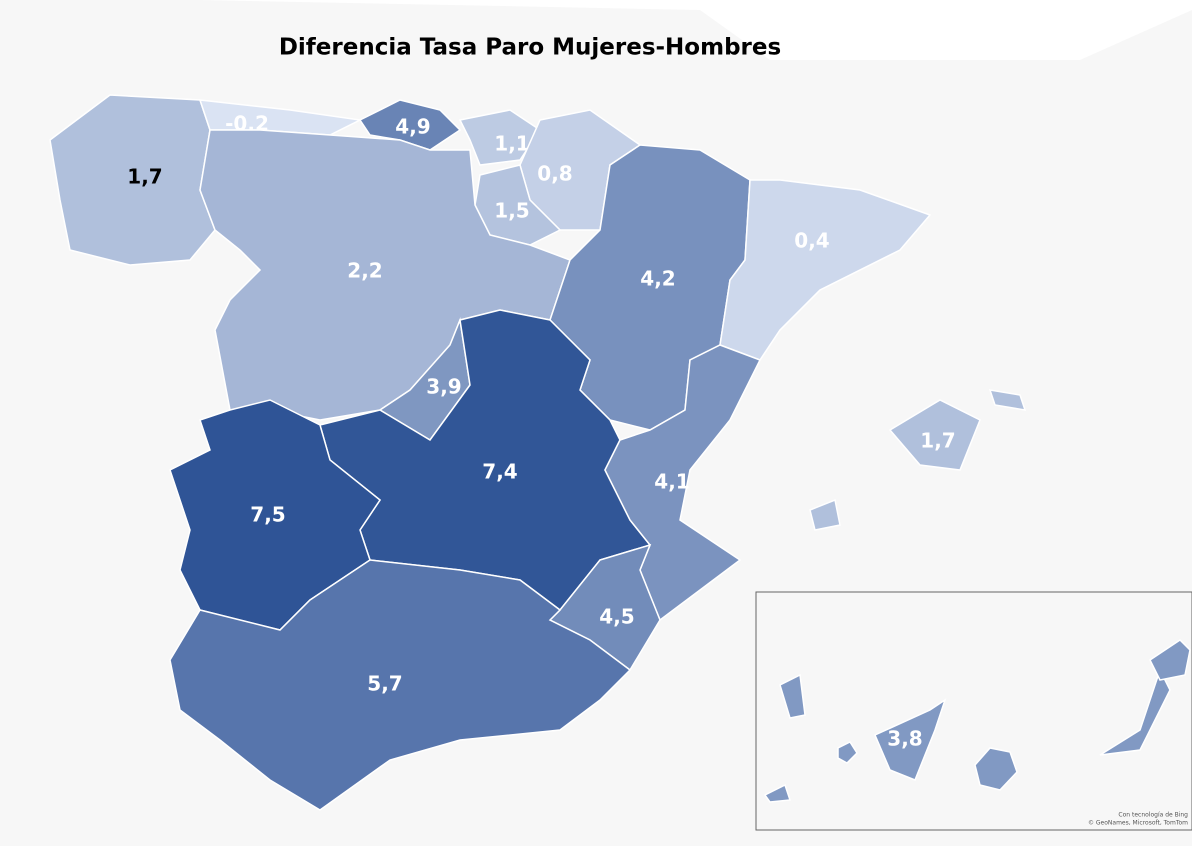 This screenshot has width=1192, height=846. What do you see at coordinates (499, 472) in the screenshot?
I see `region-label: 7,4` at bounding box center [499, 472].